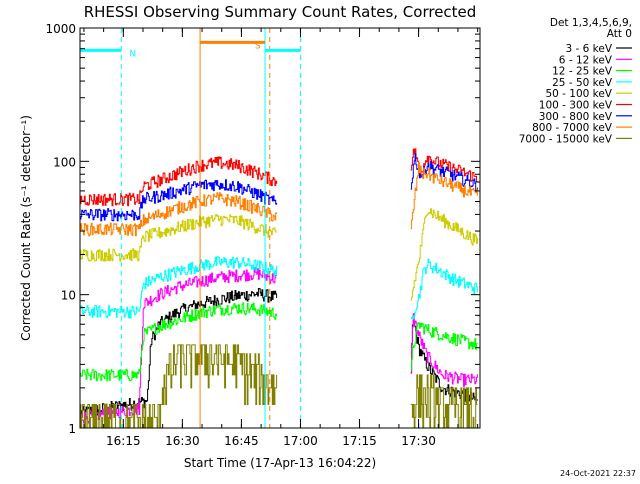 Image resolution: width=640 pixels, height=484 pixels. I want to click on y-tick-label-1: 1, so click(72, 429).